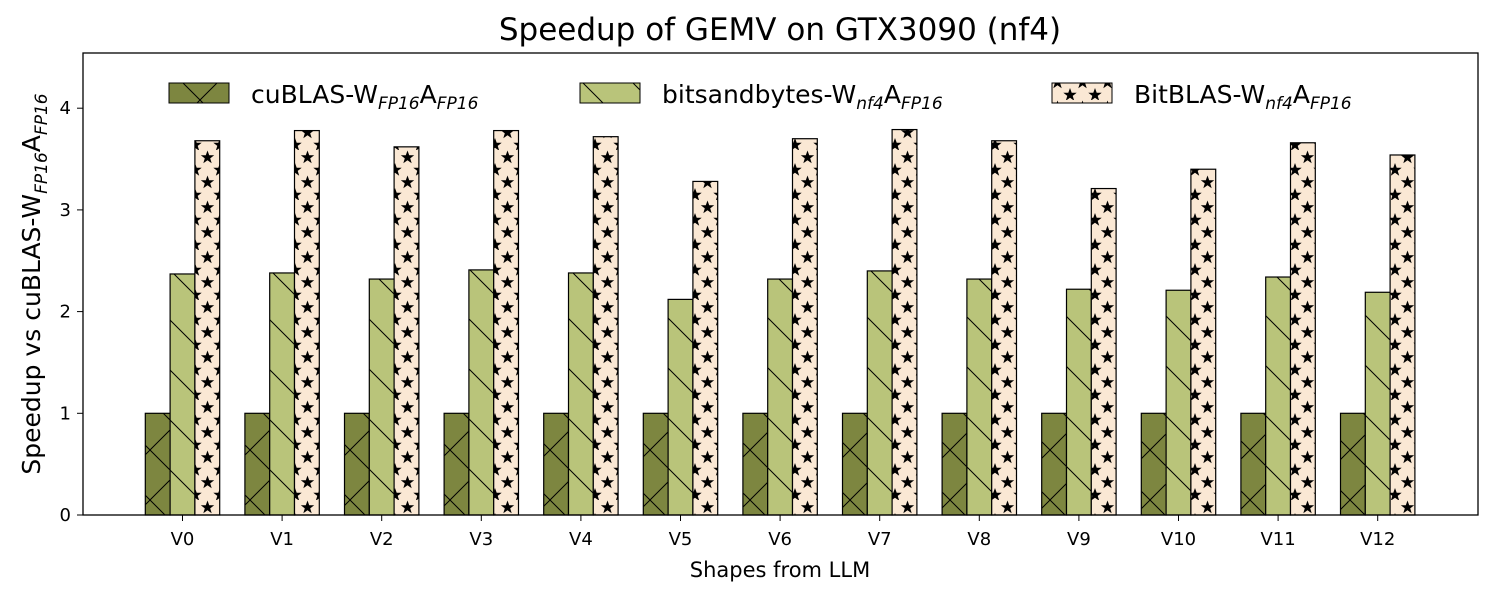 Image resolution: width=1493 pixels, height=597 pixels. Describe the element at coordinates (481, 539) in the screenshot. I see `x-tick-label-v3: V3` at that location.